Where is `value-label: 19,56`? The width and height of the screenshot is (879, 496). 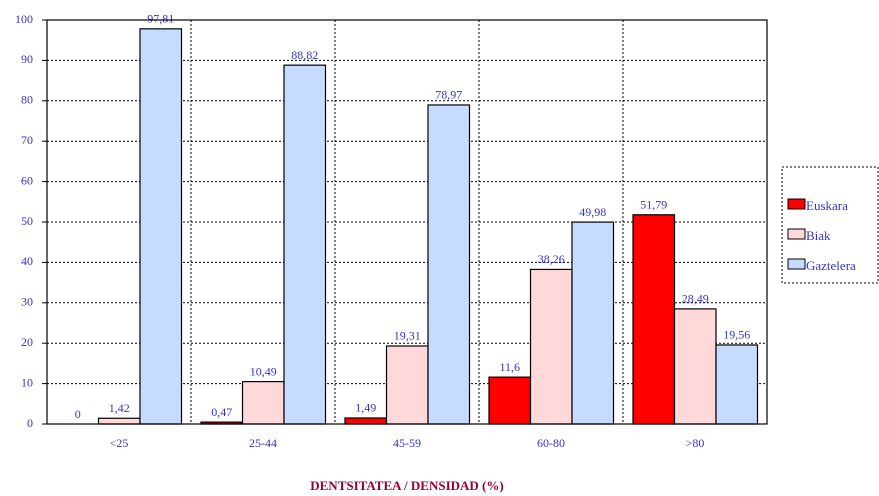
value-label: 19,56 is located at coordinates (736, 335).